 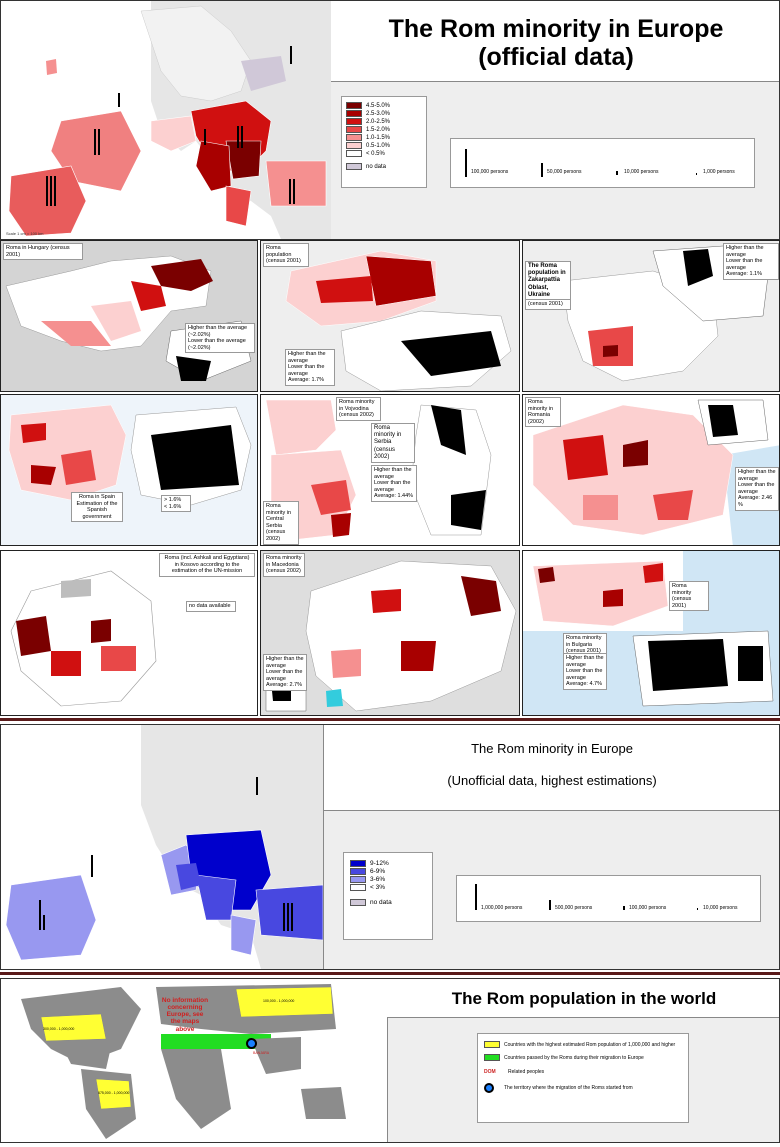 I want to click on official-legend-row: 1.5-2.0%, so click(x=384, y=129).